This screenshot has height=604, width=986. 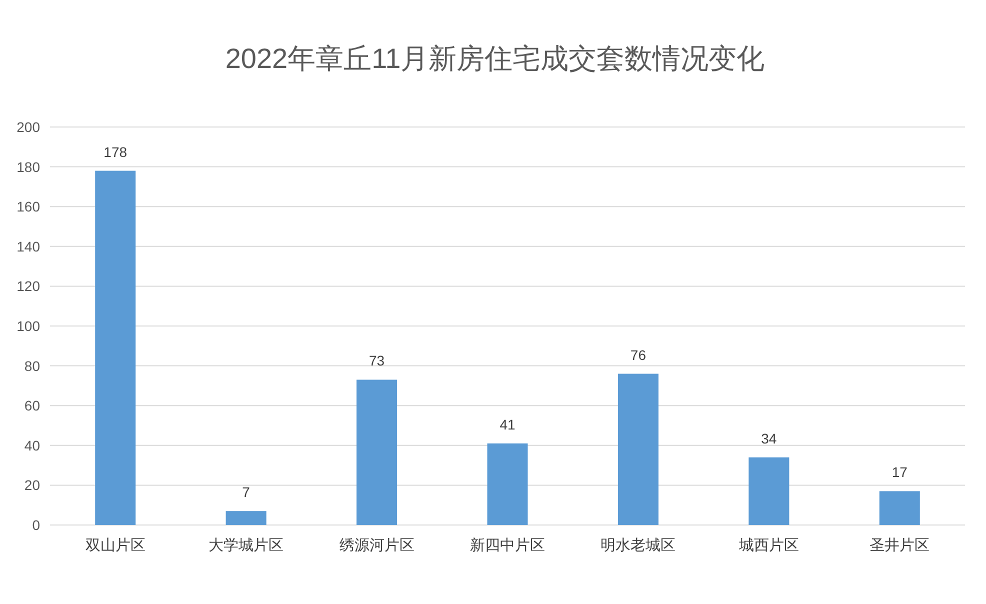 I want to click on y-tick-label: 100, so click(x=28, y=326).